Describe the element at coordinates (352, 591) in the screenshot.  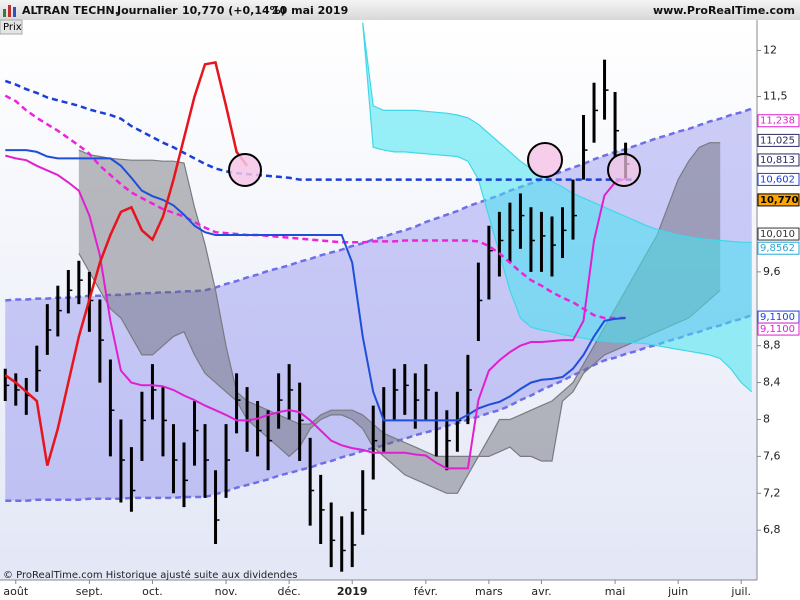
I see `x-tick-label: 2019` at that location.